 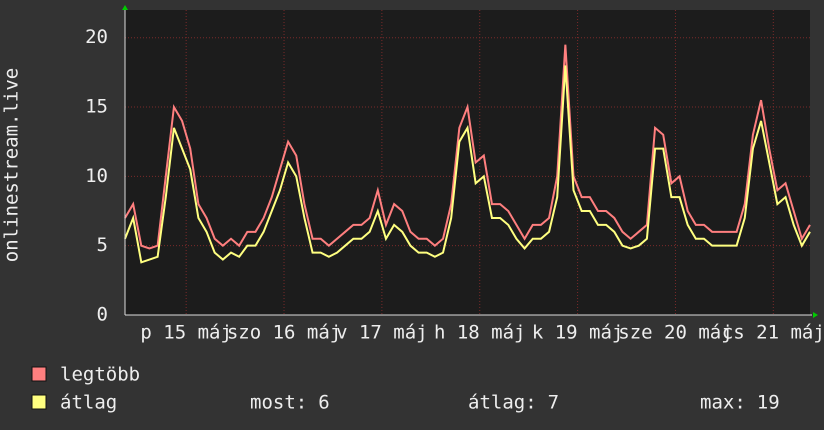 What do you see at coordinates (12, 165) in the screenshot?
I see `y-axis-label: onlinestream.live` at bounding box center [12, 165].